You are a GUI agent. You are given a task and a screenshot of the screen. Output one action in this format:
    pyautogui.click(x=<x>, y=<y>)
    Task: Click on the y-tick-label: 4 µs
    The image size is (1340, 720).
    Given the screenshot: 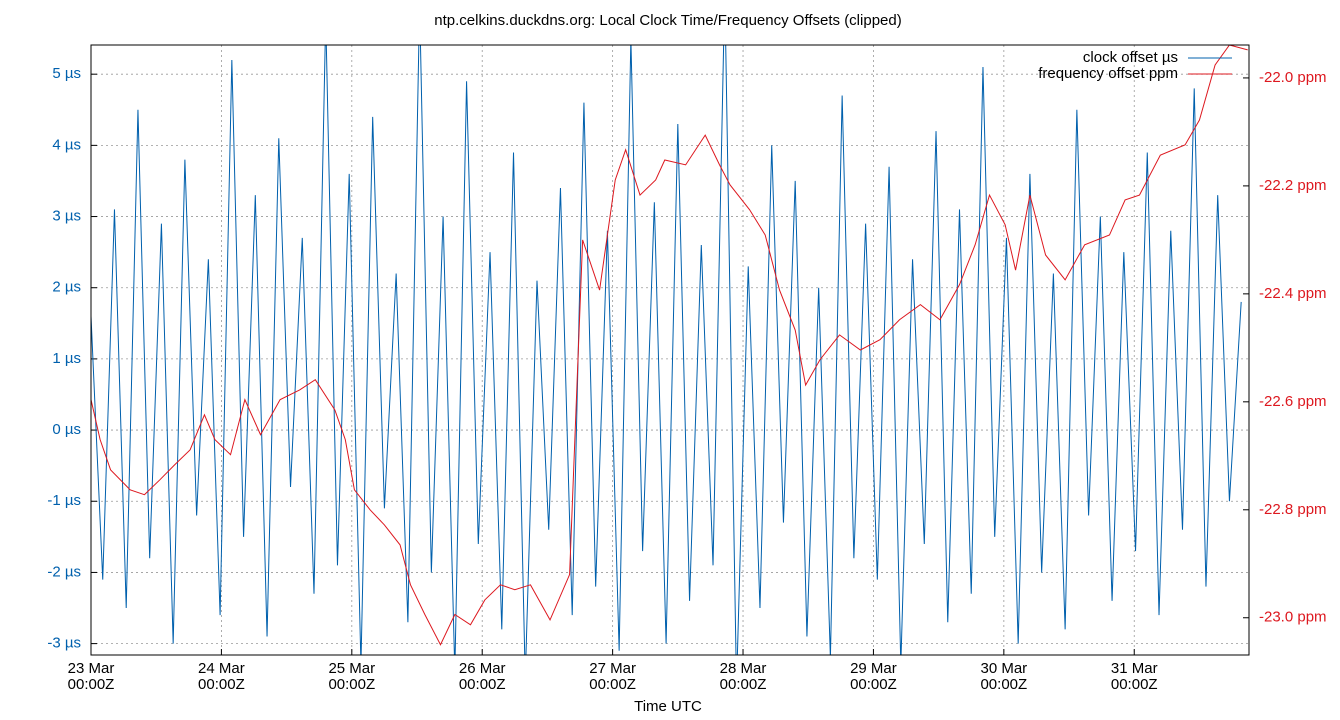 What is the action you would take?
    pyautogui.click(x=66, y=144)
    